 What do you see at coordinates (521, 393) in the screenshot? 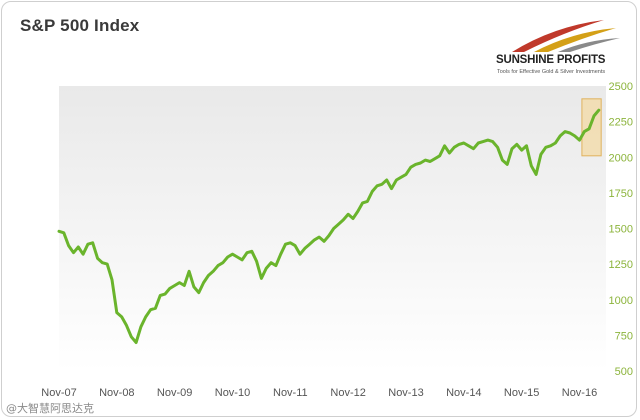
I see `x-tick-label: Nov-15` at bounding box center [521, 393].